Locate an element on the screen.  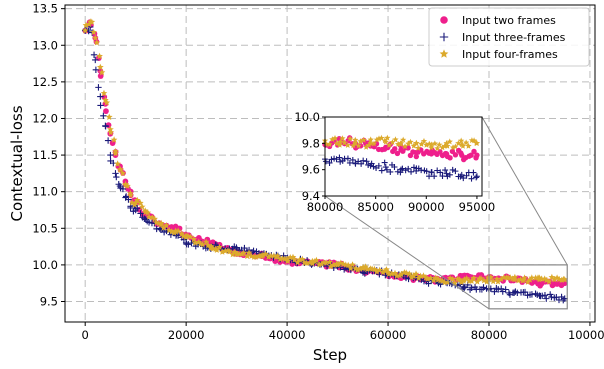
legend-entry-label: Input two frames is located at coordinates (509, 20).